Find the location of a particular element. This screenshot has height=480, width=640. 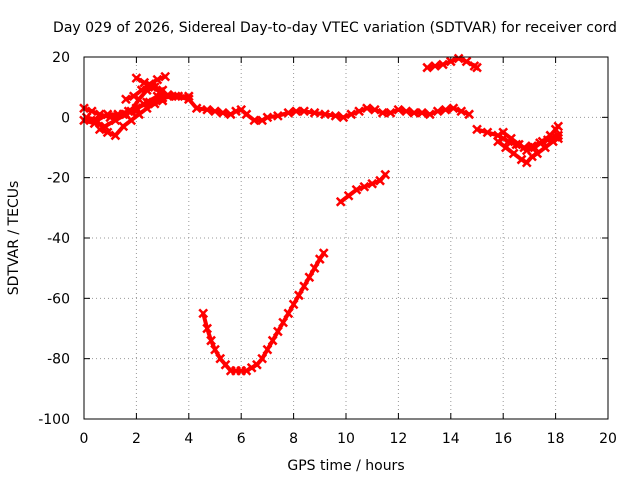

y-tick-label: -20 is located at coordinates (58, 179).